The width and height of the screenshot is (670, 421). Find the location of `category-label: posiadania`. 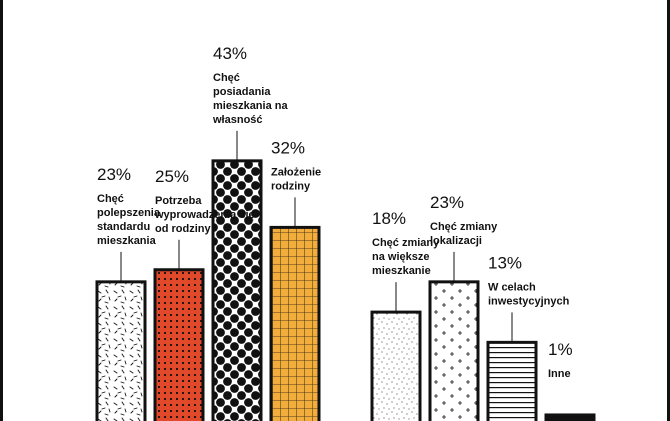

category-label: posiadania is located at coordinates (242, 92).